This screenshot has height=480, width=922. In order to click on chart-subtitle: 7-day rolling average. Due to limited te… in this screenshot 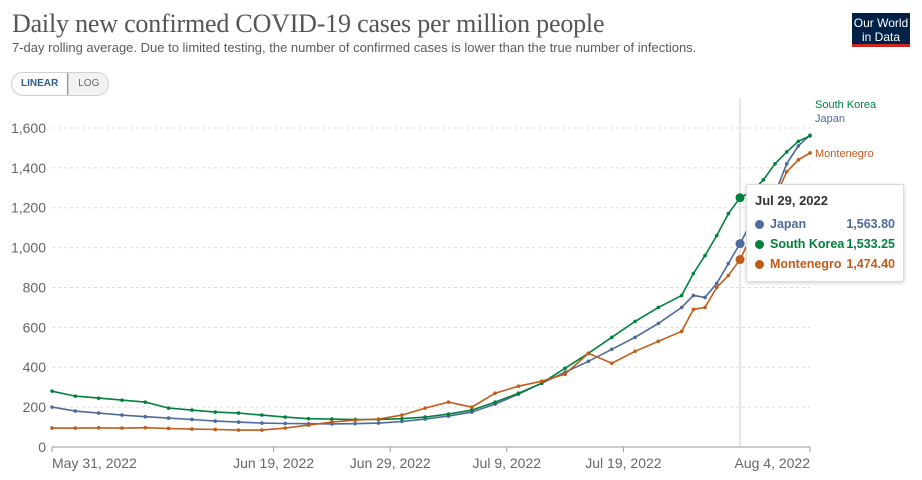, I will do `click(354, 47)`.